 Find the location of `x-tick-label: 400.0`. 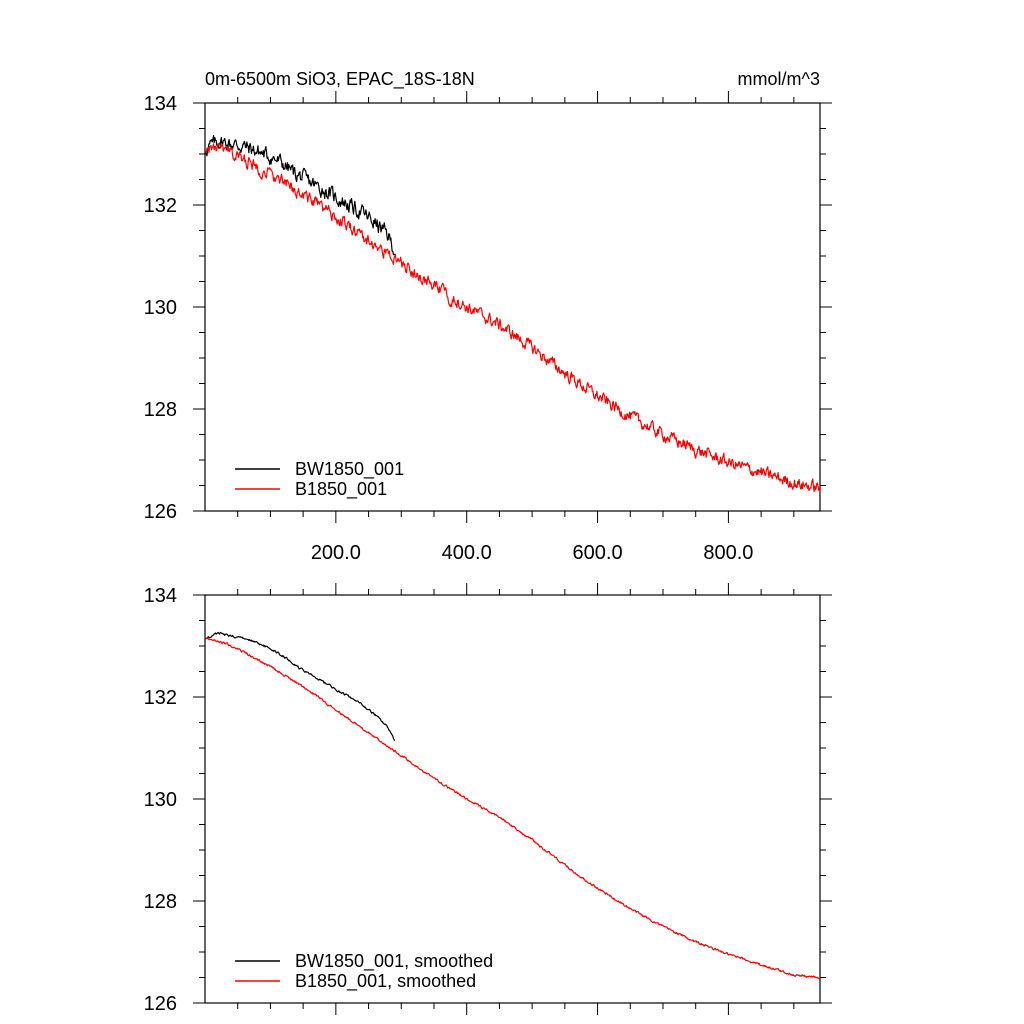

x-tick-label: 400.0 is located at coordinates (467, 553).